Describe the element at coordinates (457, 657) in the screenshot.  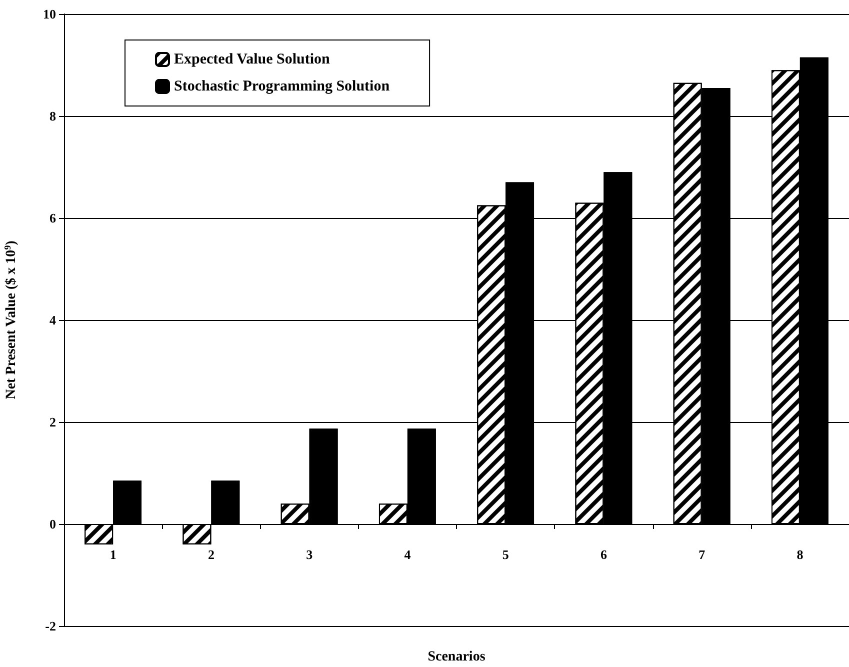
I see `x-axis-title: Scenarios` at that location.